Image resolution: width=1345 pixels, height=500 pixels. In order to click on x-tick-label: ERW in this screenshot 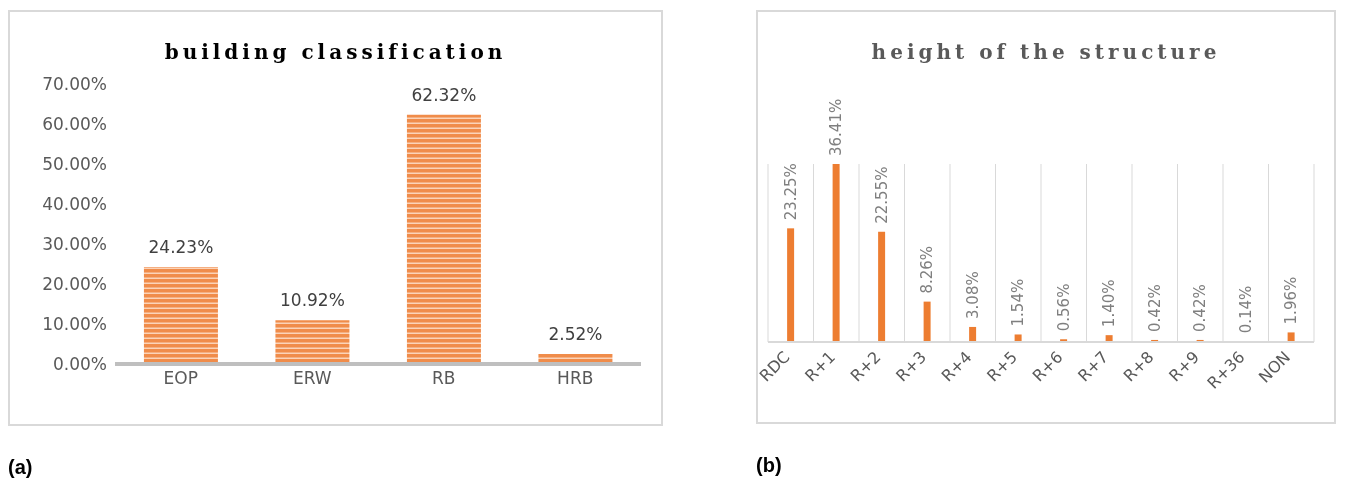, I will do `click(312, 378)`.